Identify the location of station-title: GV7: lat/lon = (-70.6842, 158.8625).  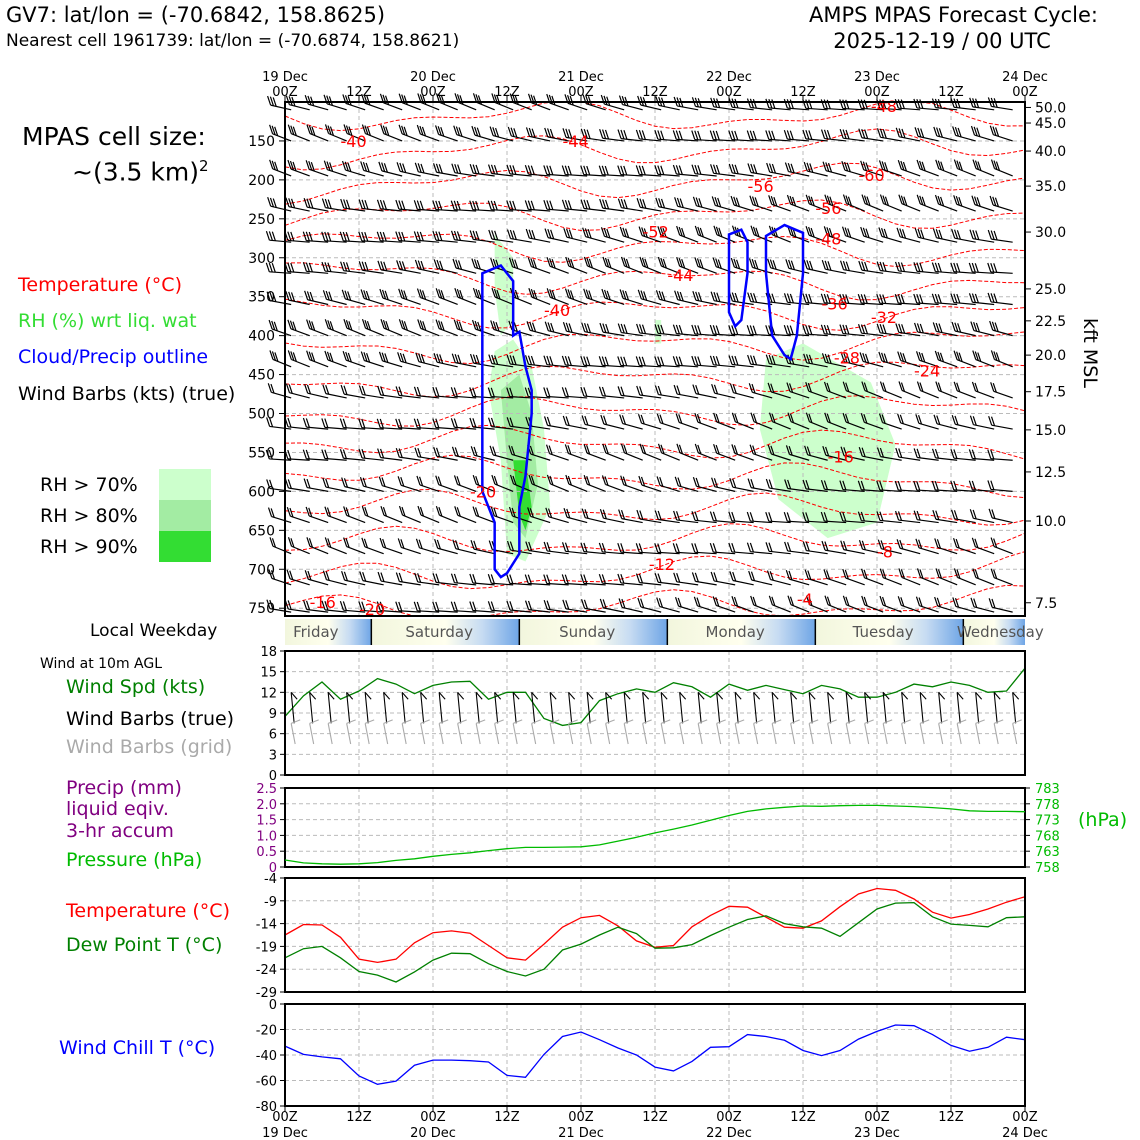
(196, 15).